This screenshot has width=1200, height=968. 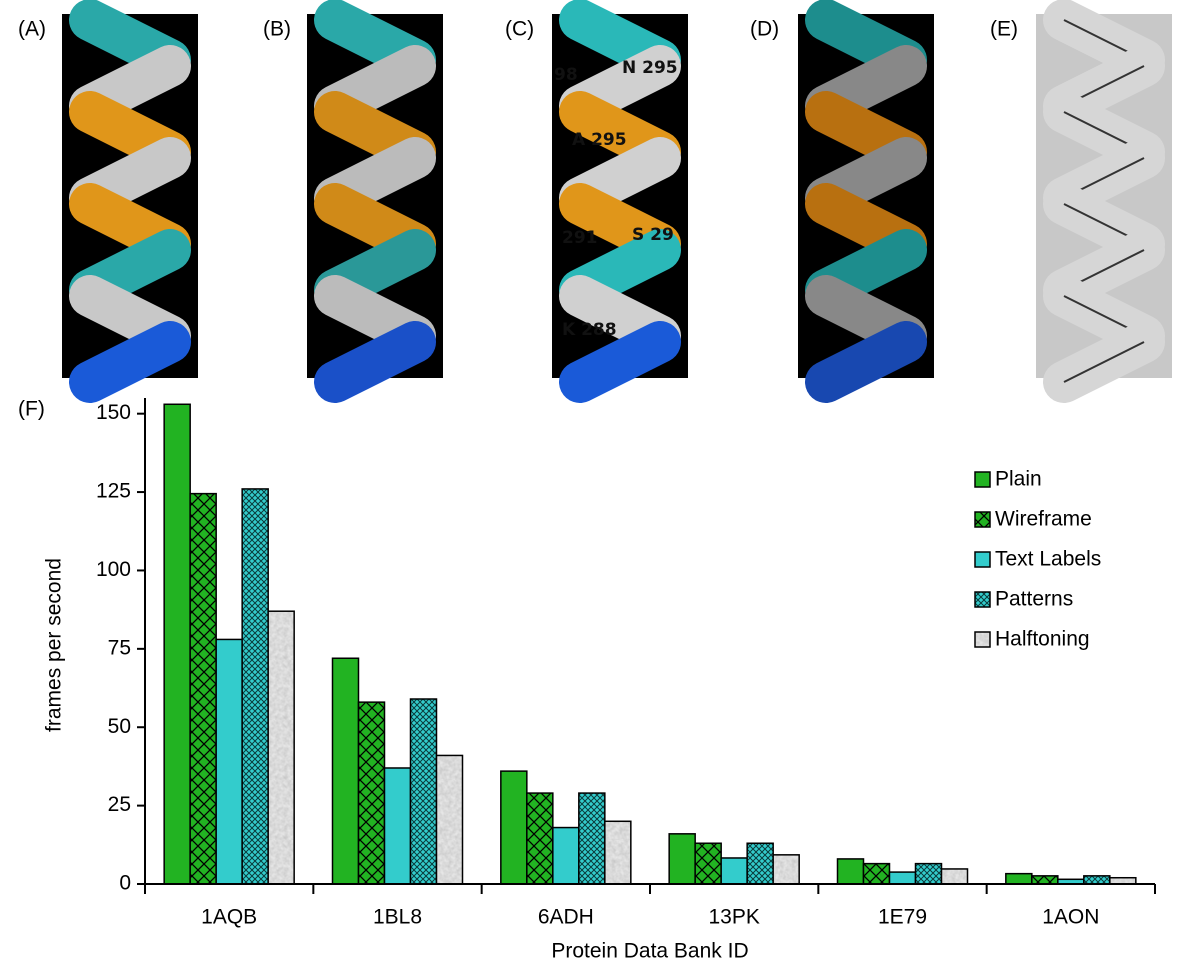 What do you see at coordinates (32, 29) in the screenshot?
I see `panel-label: (A)` at bounding box center [32, 29].